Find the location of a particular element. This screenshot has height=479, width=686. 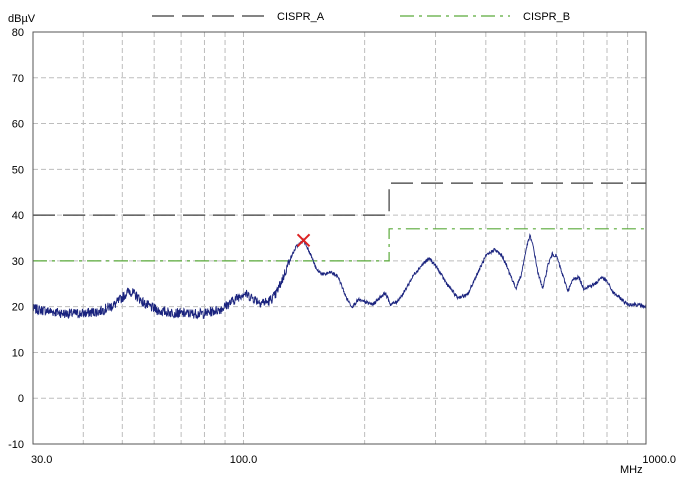

y-tick-label: 10 is located at coordinates (18, 353).